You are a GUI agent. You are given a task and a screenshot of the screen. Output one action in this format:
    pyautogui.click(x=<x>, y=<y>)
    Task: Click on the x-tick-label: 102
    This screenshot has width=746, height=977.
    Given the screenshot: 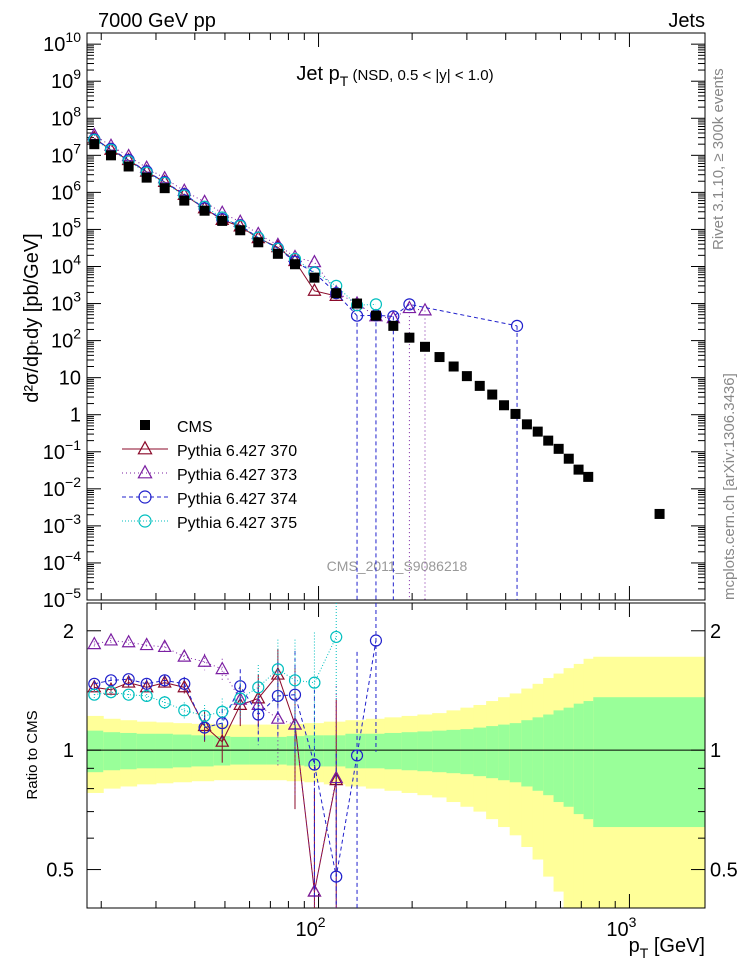 What is the action you would take?
    pyautogui.click(x=311, y=927)
    